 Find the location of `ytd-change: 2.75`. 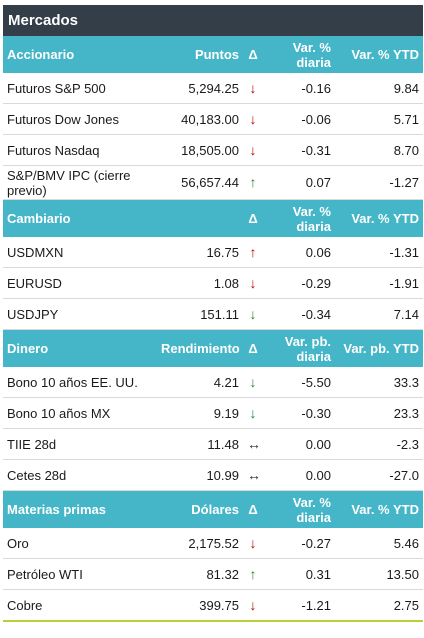

ytd-change: 2.75 is located at coordinates (379, 605).